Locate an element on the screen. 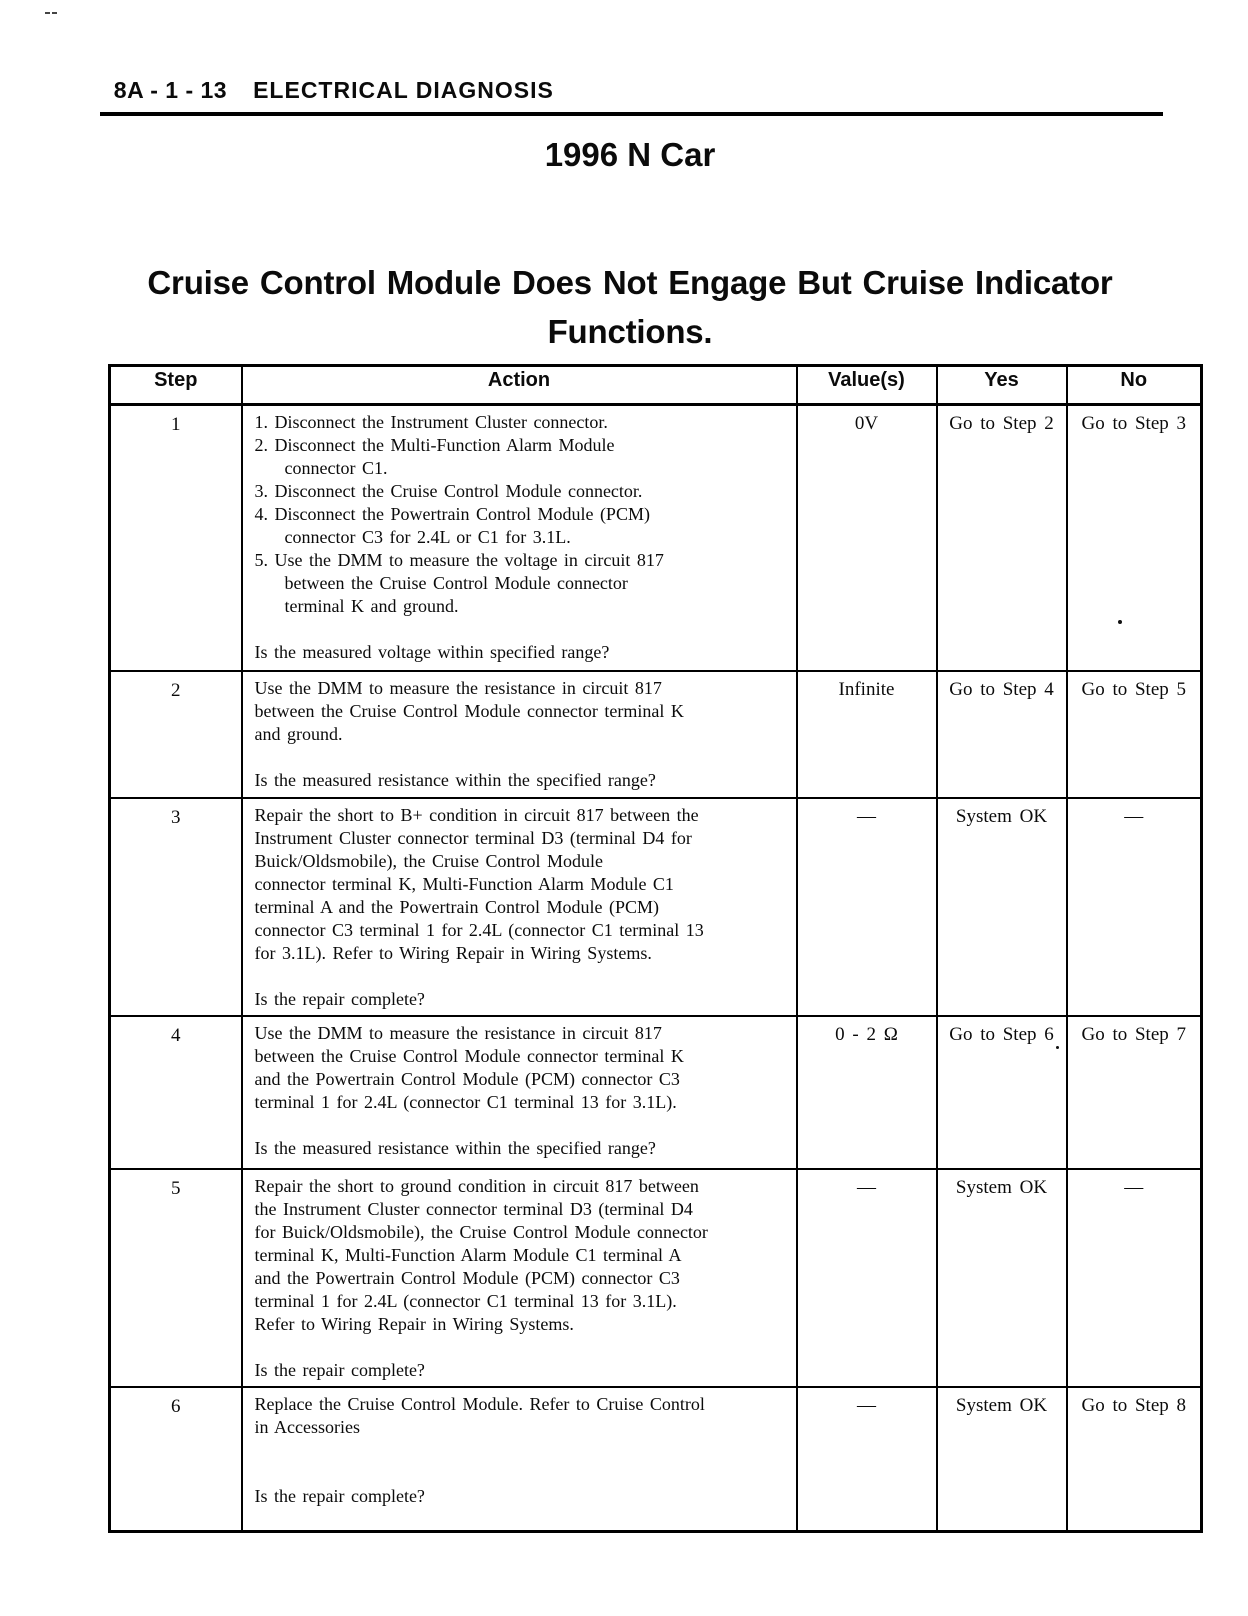 The width and height of the screenshot is (1248, 1616). no-cell: Go to Step 8 is located at coordinates (1134, 1459).